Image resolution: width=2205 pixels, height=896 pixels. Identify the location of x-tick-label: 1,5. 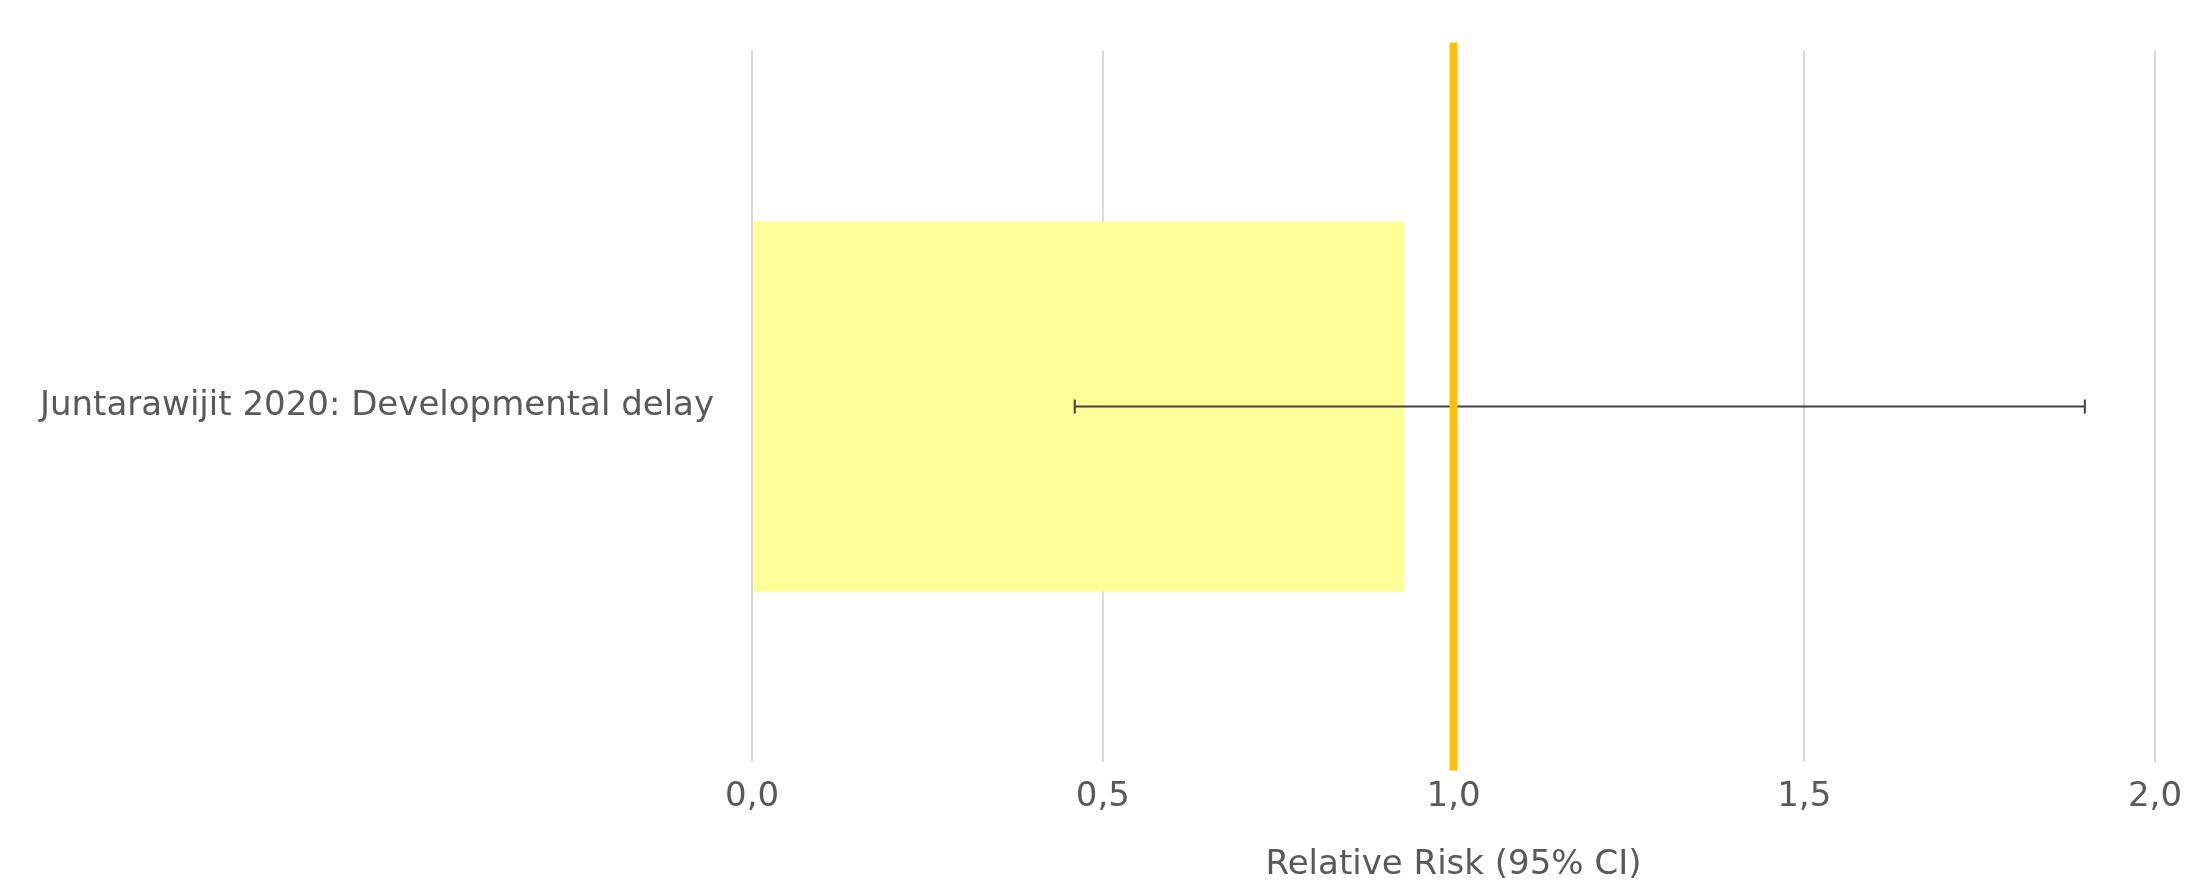
(1804, 793).